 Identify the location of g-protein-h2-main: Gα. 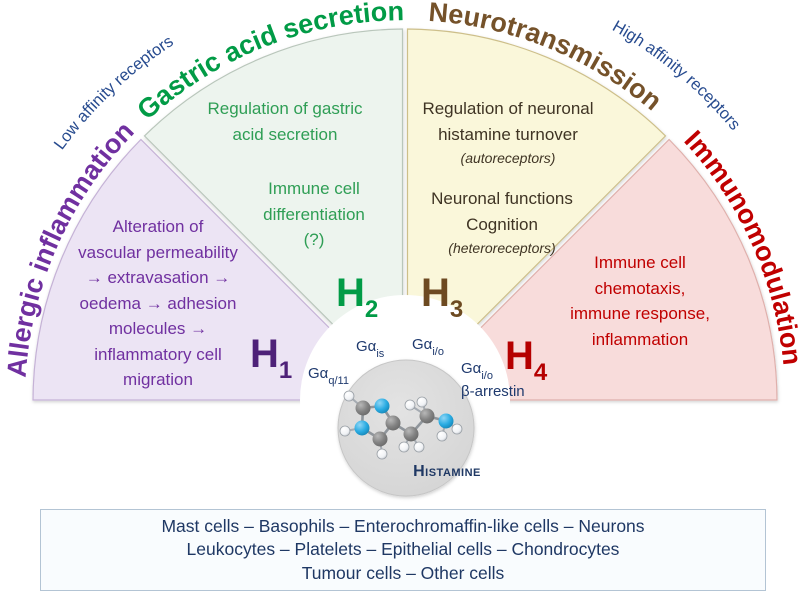
(366, 346).